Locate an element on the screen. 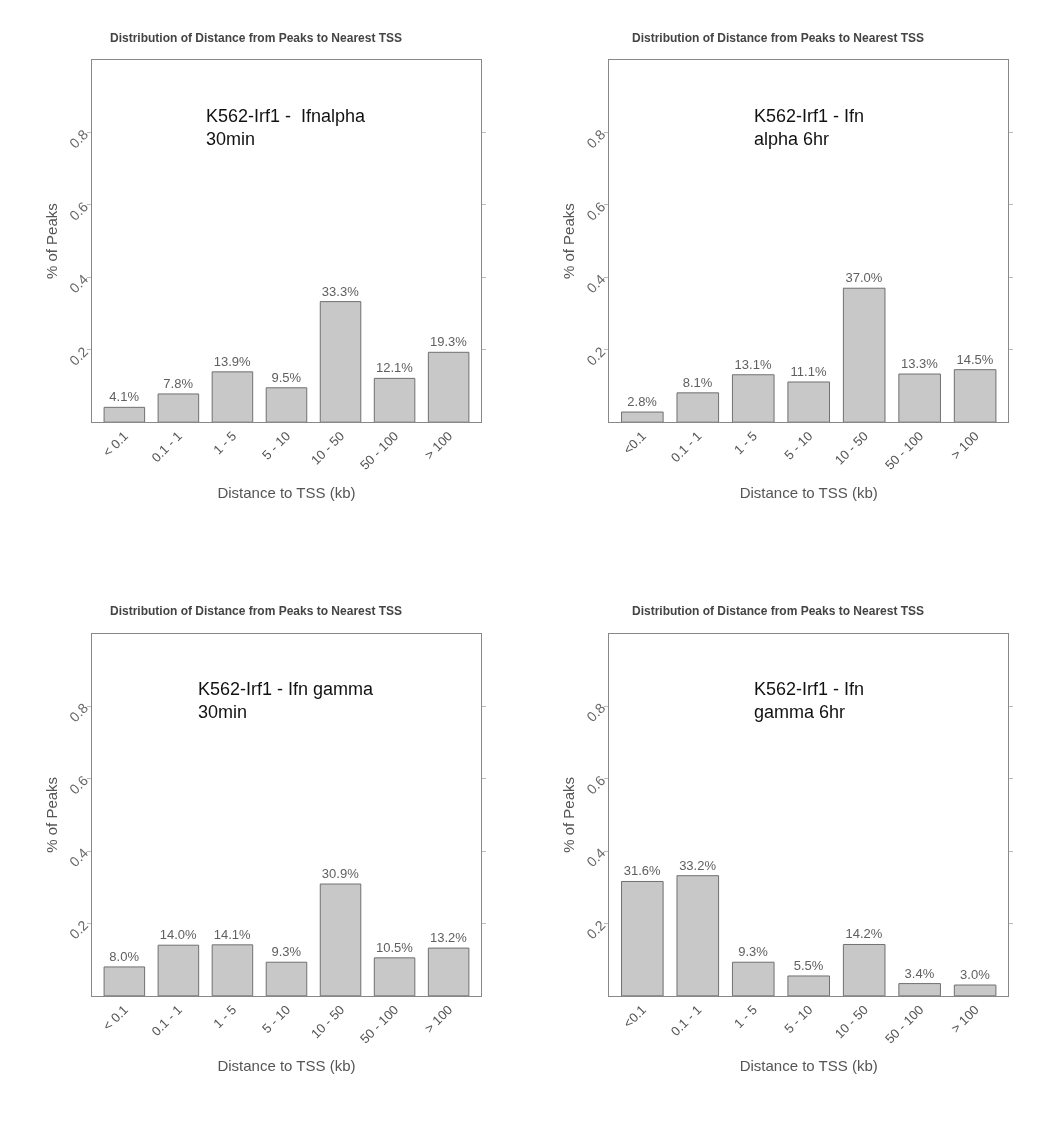 Image resolution: width=1044 pixels, height=1134 pixels. data-label: 3.4% is located at coordinates (919, 973).